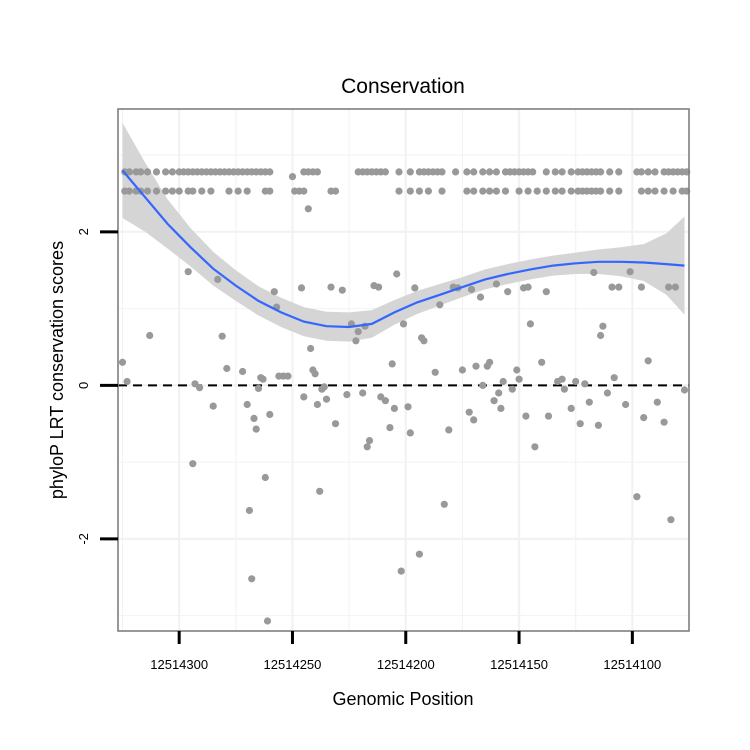 This screenshot has height=750, width=750. I want to click on x-tick-label: 12514100, so click(632, 664).